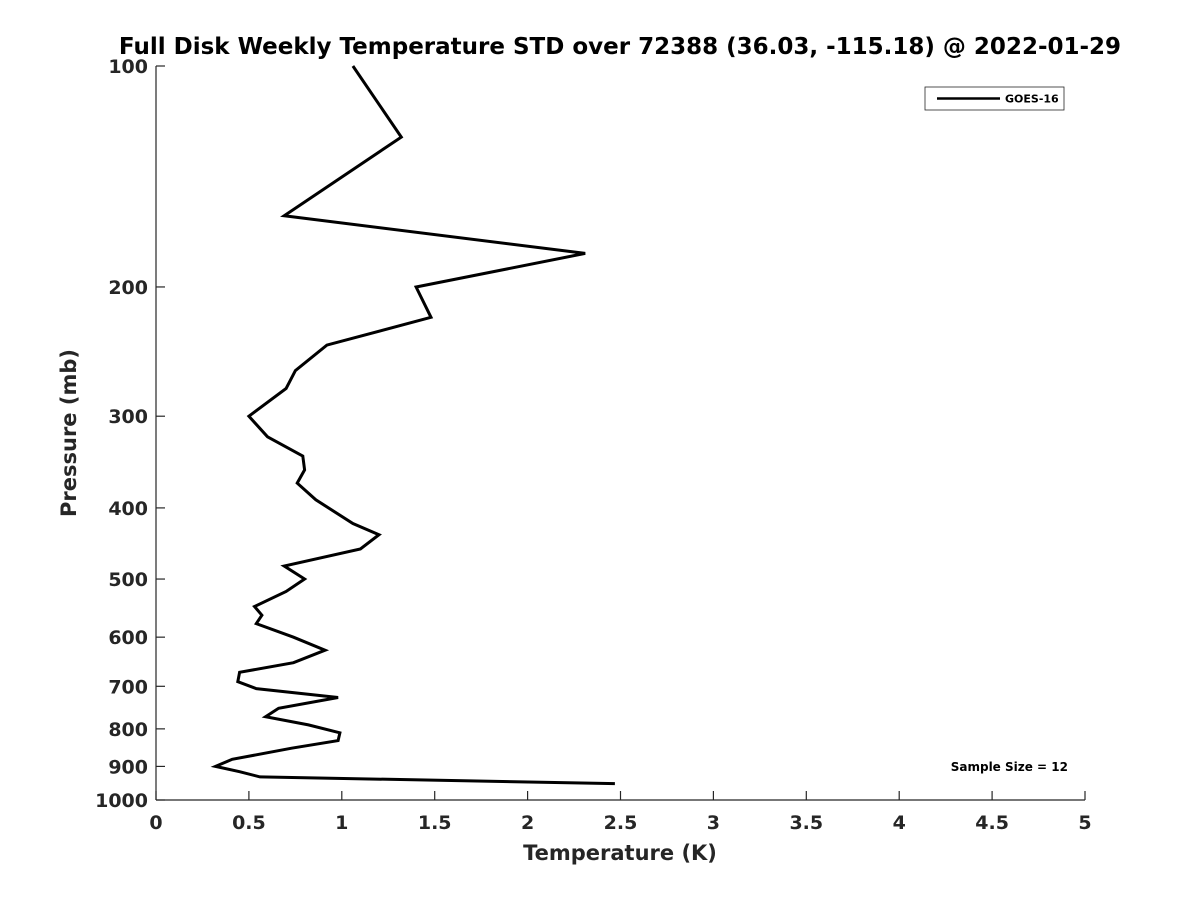 The width and height of the screenshot is (1200, 900). I want to click on x-tick-label: 1.5, so click(435, 823).